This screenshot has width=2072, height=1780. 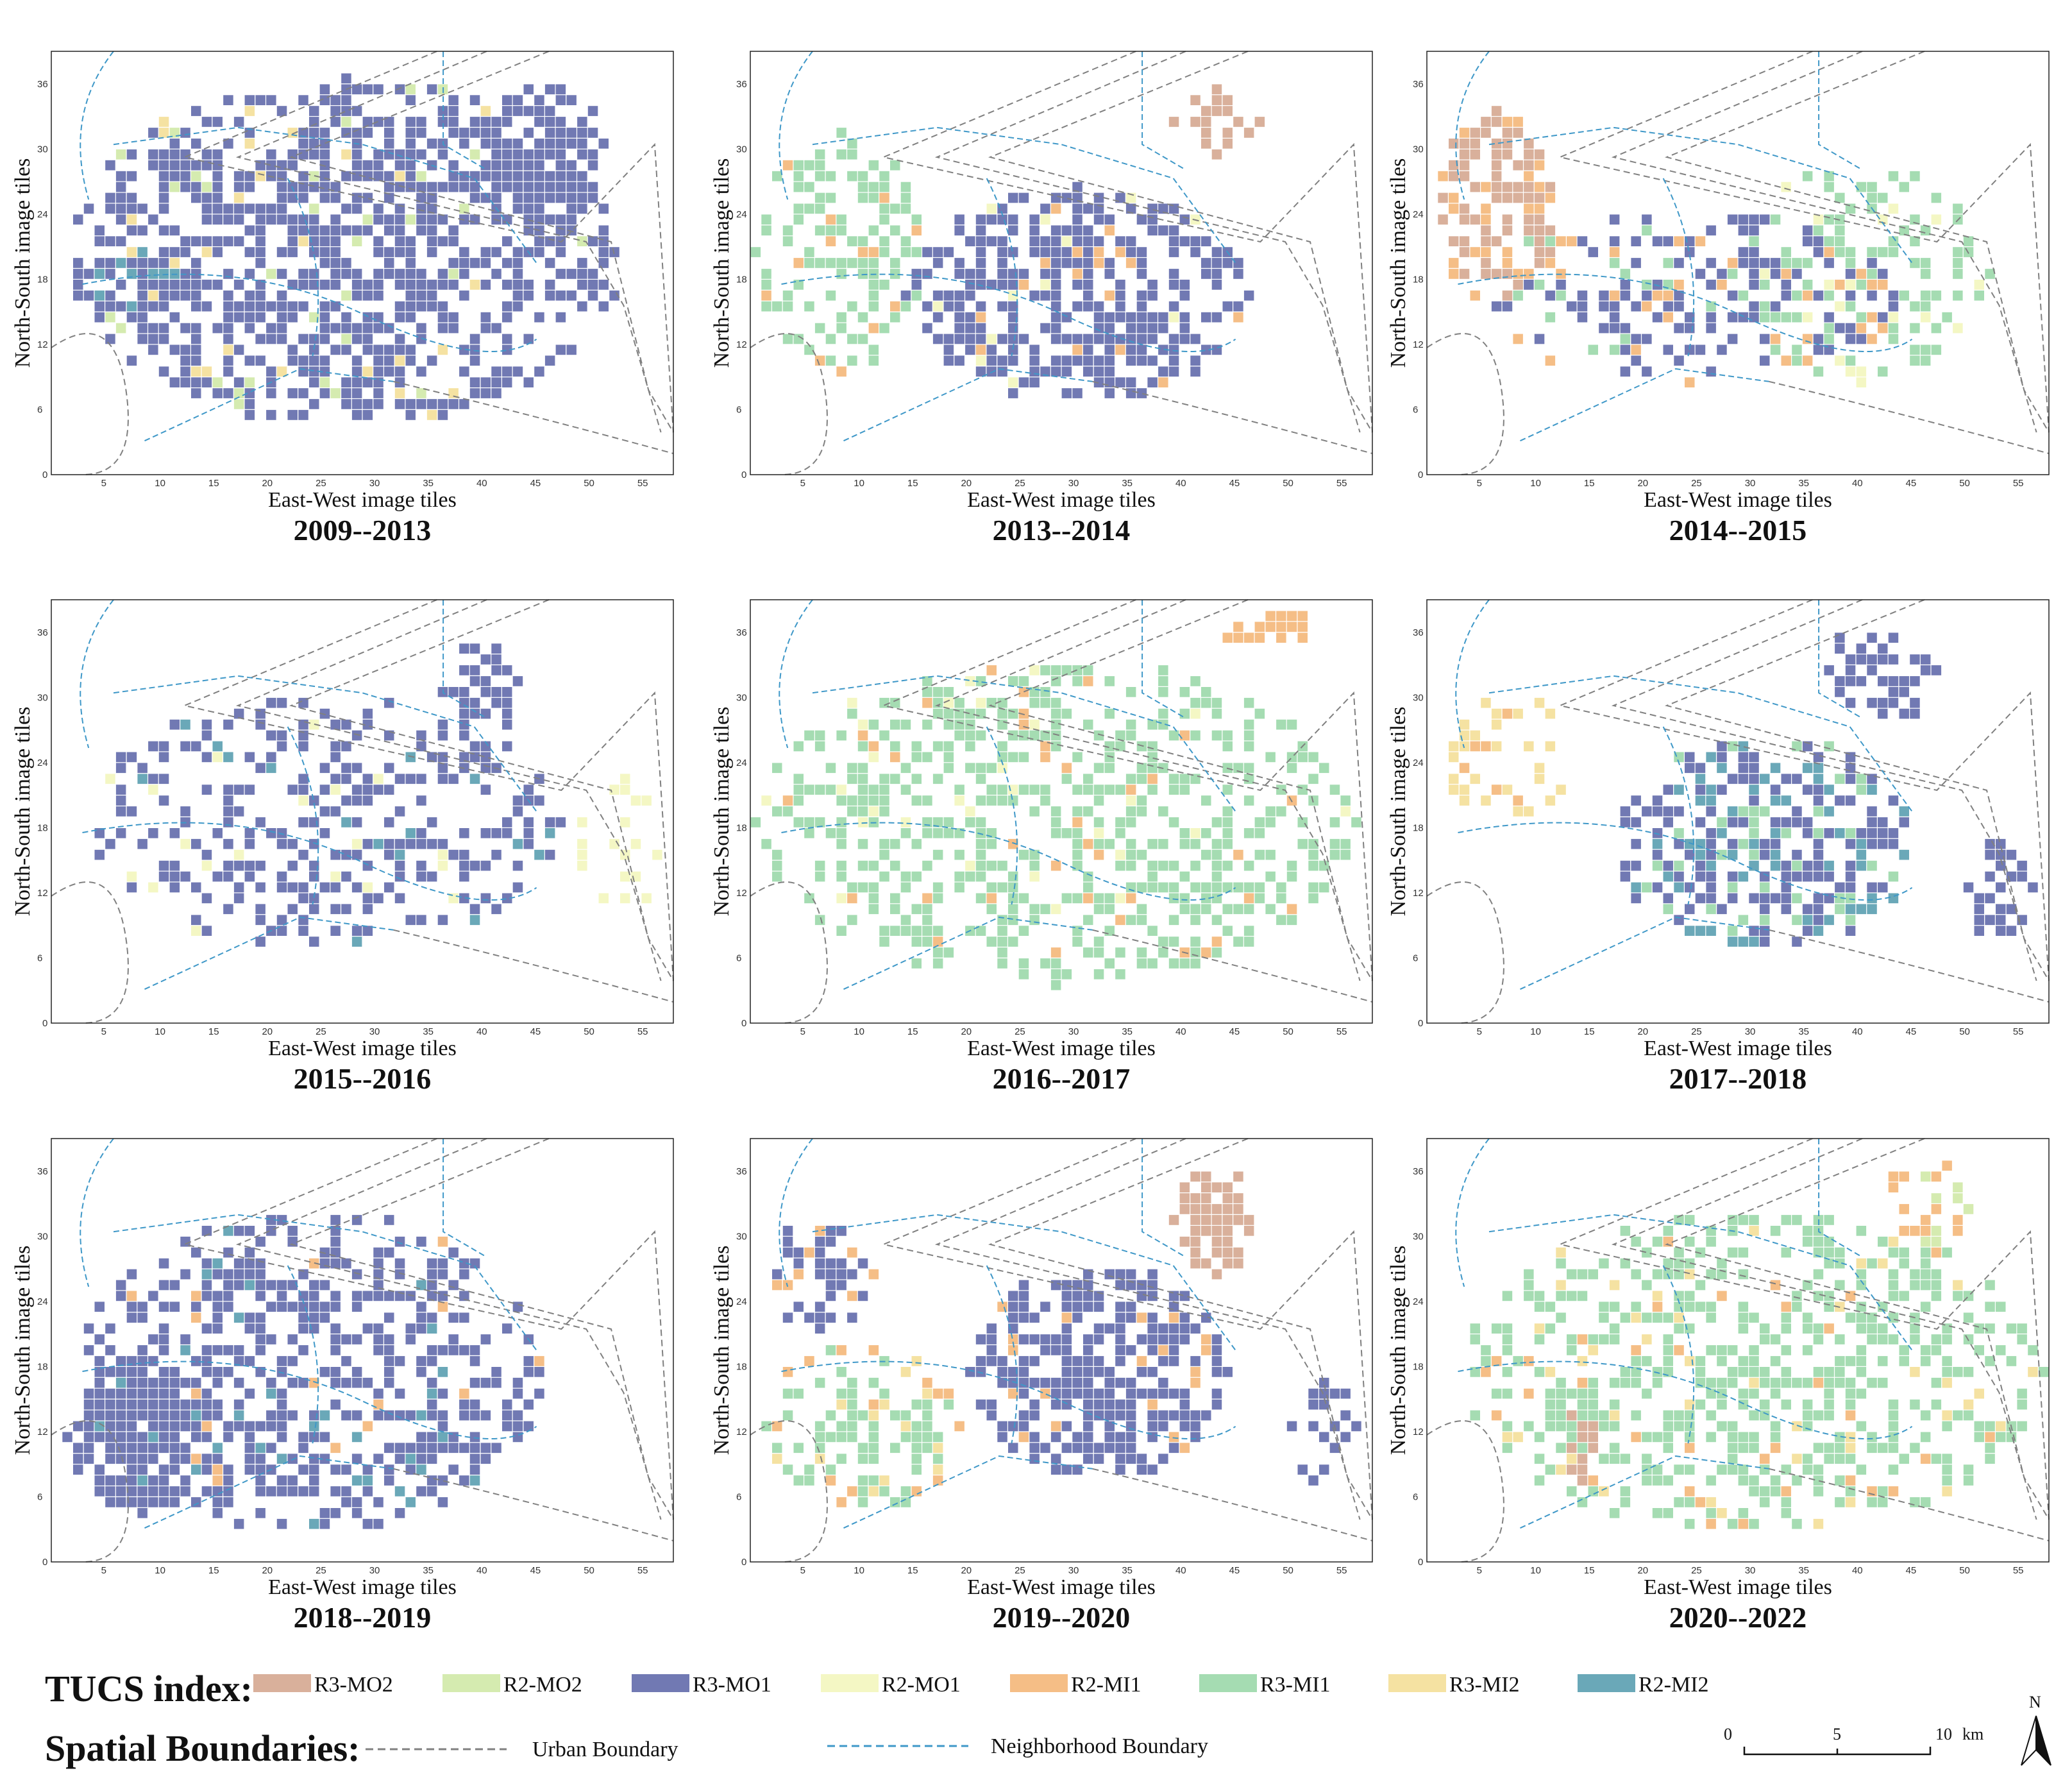 I want to click on x-tick-label: 55, so click(x=1341, y=1570).